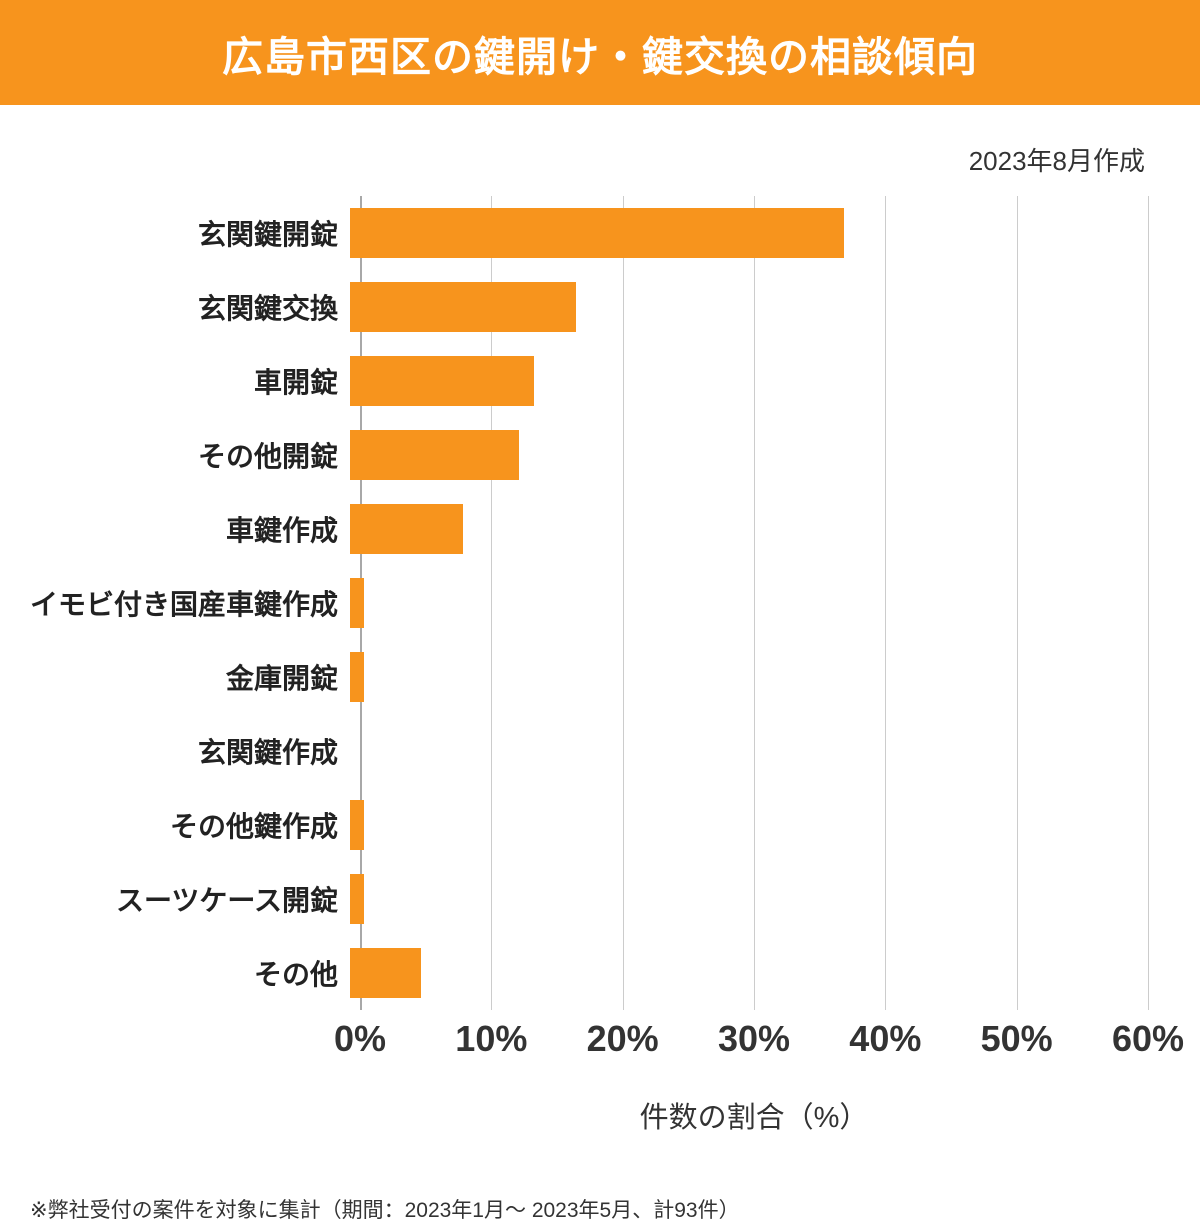 The height and width of the screenshot is (1224, 1200). What do you see at coordinates (600, 56) in the screenshot?
I see `chart-title: 広島市西区の鍵開け・鍵交換の相談傾向` at bounding box center [600, 56].